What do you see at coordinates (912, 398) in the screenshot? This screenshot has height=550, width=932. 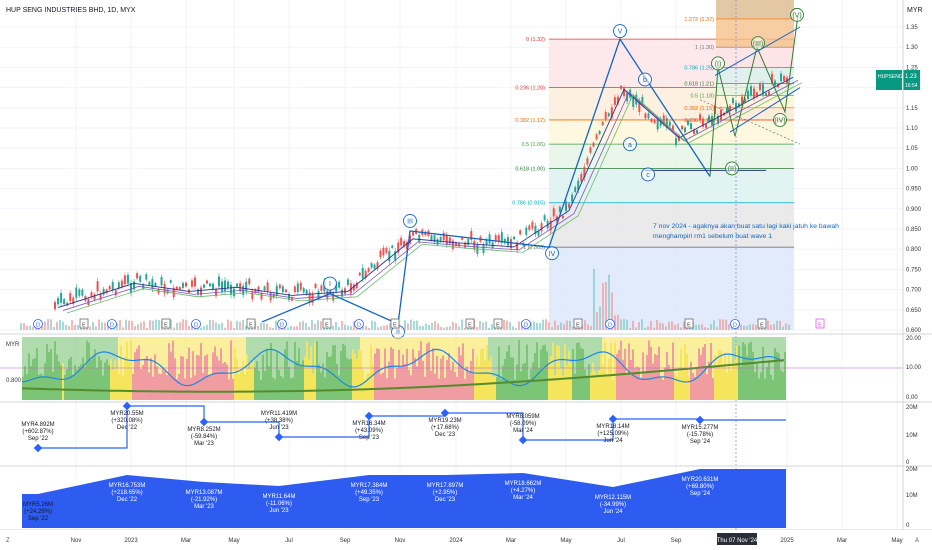 I see `indicator-axis-label: 0.00` at bounding box center [912, 398].